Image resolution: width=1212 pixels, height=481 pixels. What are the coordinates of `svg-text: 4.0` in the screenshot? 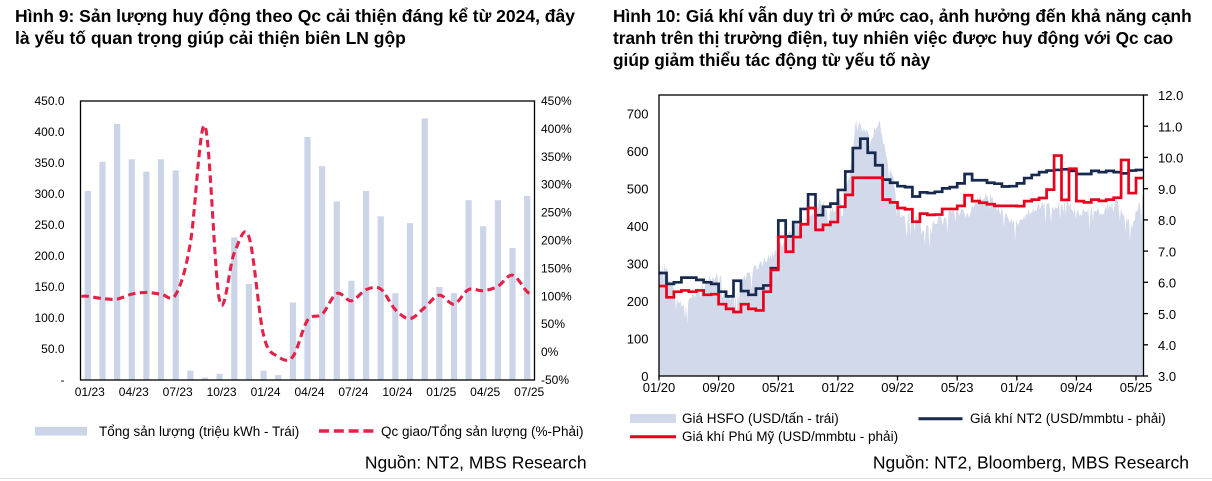 It's located at (1167, 345).